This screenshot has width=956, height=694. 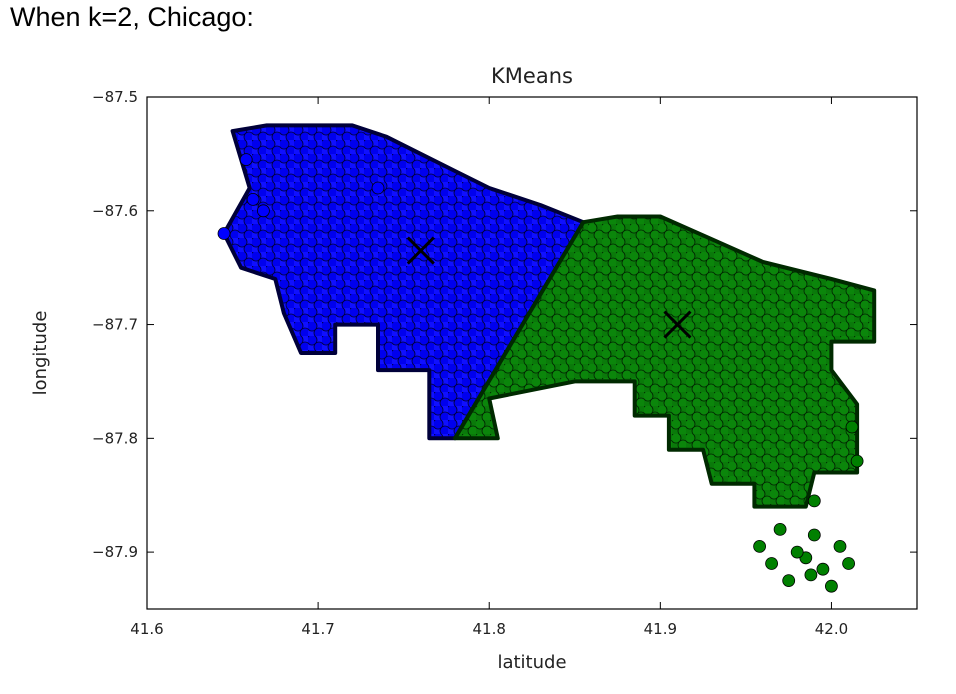 What do you see at coordinates (420, 250) in the screenshot?
I see `centroid-blue-marker` at bounding box center [420, 250].